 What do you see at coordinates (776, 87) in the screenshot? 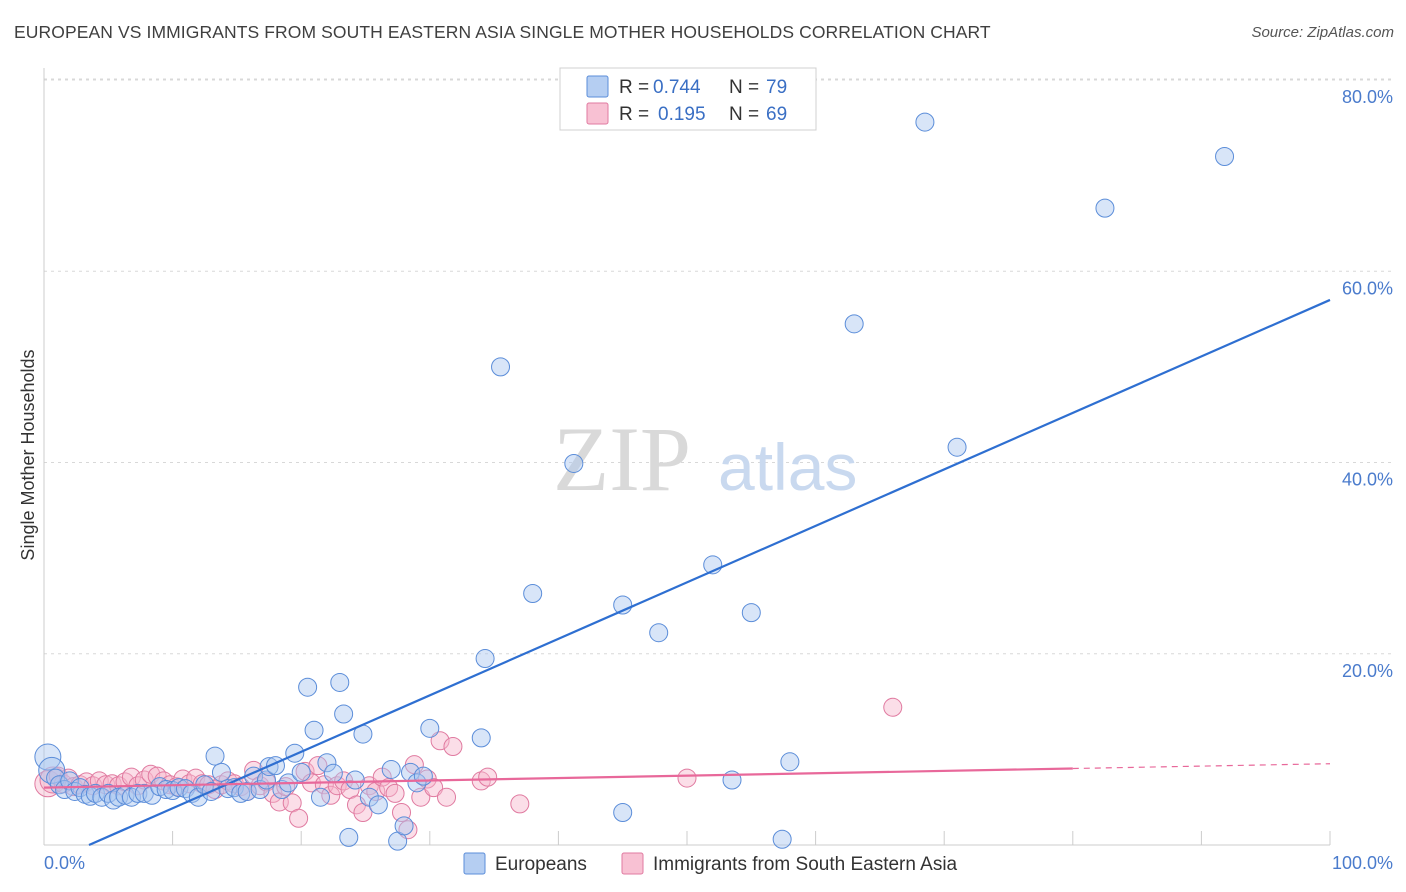
I see `legend-n-value-europeans: 79` at bounding box center [776, 87].